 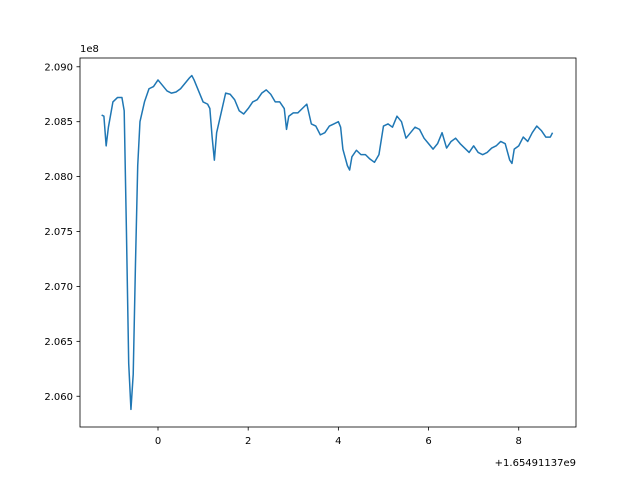 I want to click on x-tick-label: 4, so click(x=338, y=441).